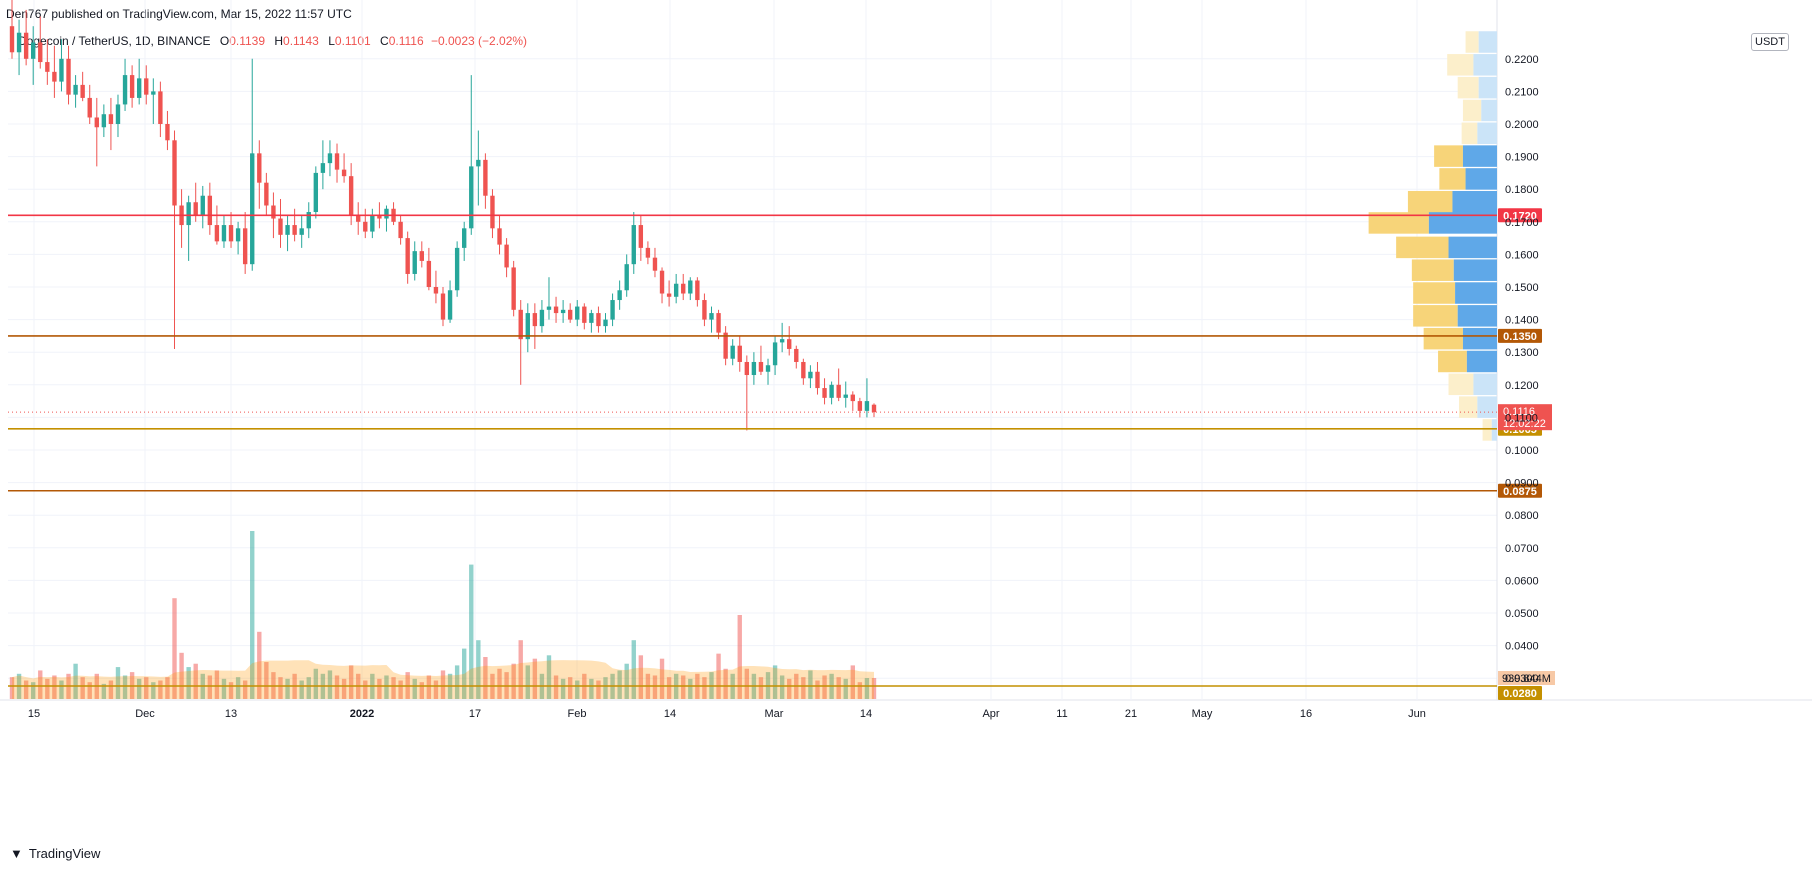 The height and width of the screenshot is (873, 1812). Describe the element at coordinates (475, 714) in the screenshot. I see `x-tick-label: 17` at that location.